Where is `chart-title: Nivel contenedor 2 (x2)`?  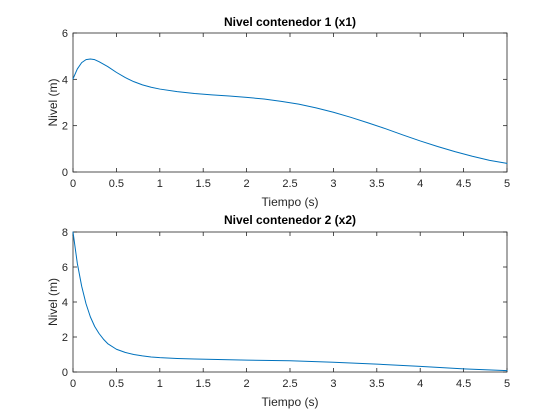
chart-title: Nivel contenedor 2 (x2) is located at coordinates (290, 220).